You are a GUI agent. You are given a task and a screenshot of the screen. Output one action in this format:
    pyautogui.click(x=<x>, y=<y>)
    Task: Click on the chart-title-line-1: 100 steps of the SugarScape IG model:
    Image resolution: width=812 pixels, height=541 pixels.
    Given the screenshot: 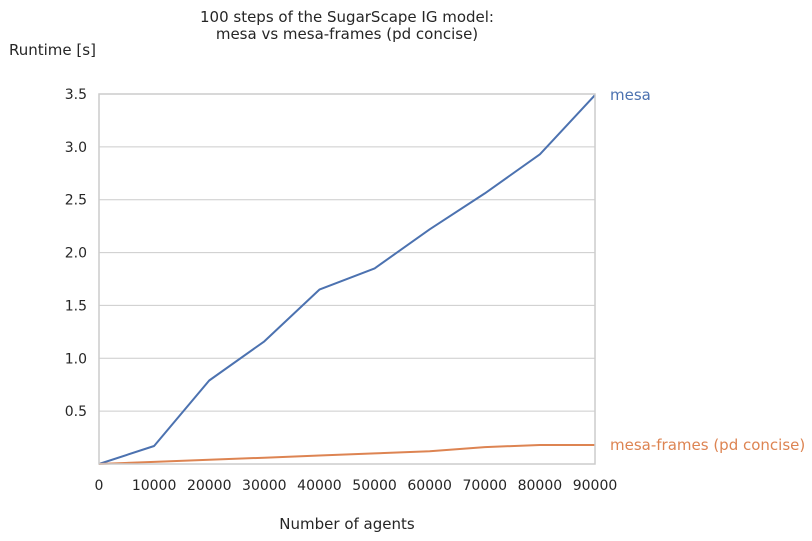 What is the action you would take?
    pyautogui.click(x=347, y=17)
    